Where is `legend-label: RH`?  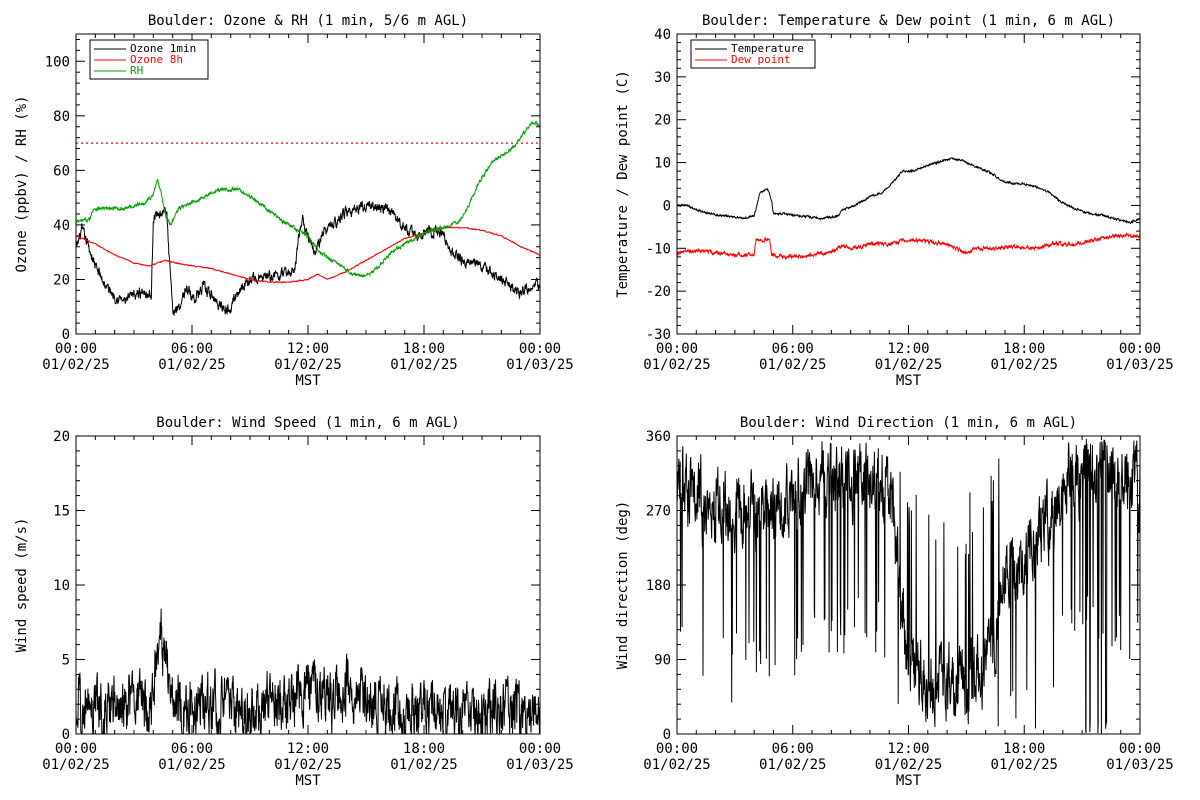
legend-label: RH is located at coordinates (136, 70).